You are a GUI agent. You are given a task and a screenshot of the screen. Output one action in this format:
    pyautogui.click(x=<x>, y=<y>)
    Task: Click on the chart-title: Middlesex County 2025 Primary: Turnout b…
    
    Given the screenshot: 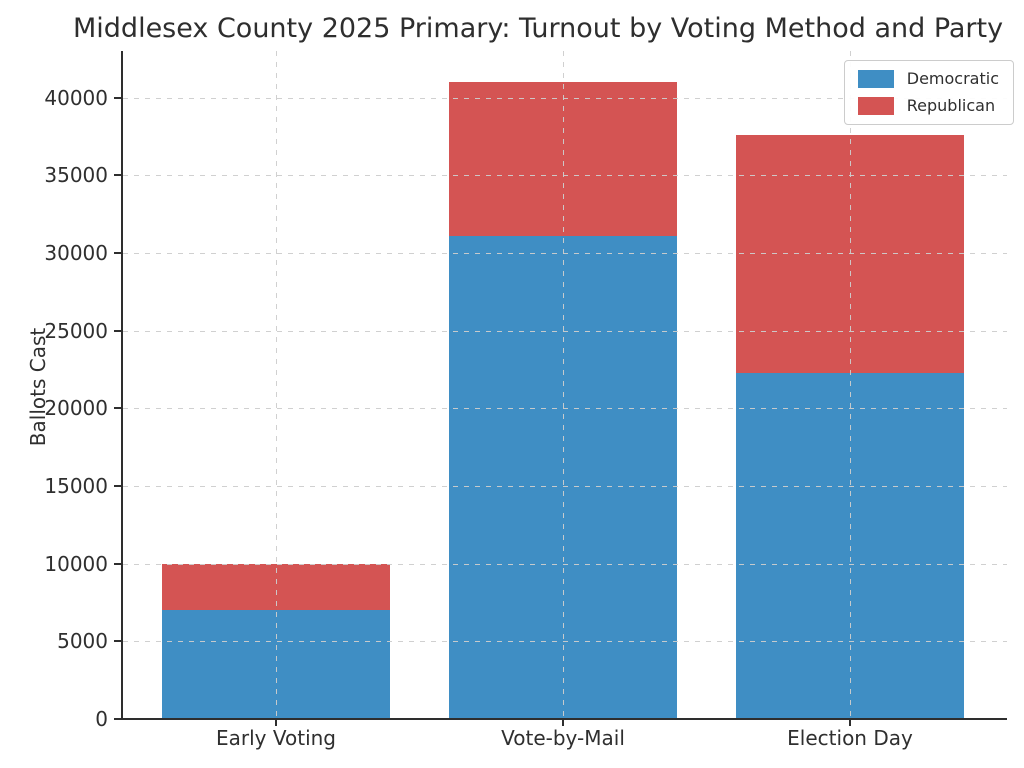 What is the action you would take?
    pyautogui.click(x=538, y=28)
    